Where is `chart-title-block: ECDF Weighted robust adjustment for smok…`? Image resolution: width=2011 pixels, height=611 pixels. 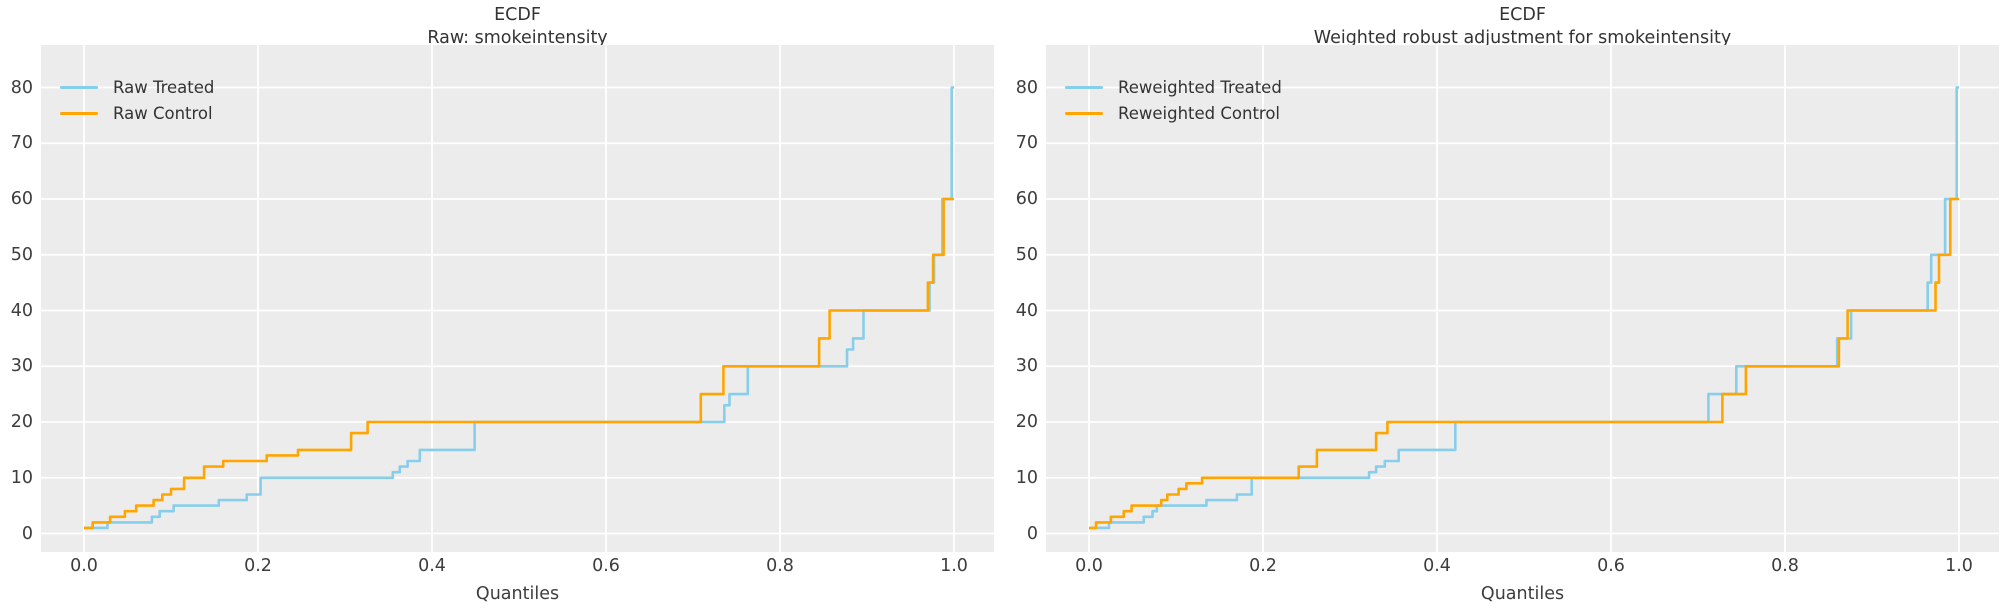
chart-title-block: ECDF Weighted robust adjustment for smok… is located at coordinates (1522, 27).